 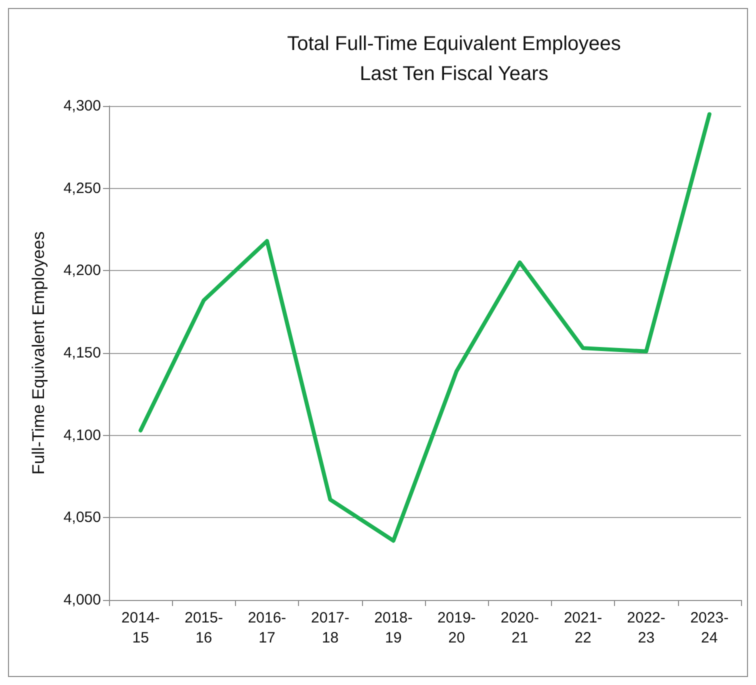 I want to click on x-tick-label: 2015-16, so click(x=203, y=628).